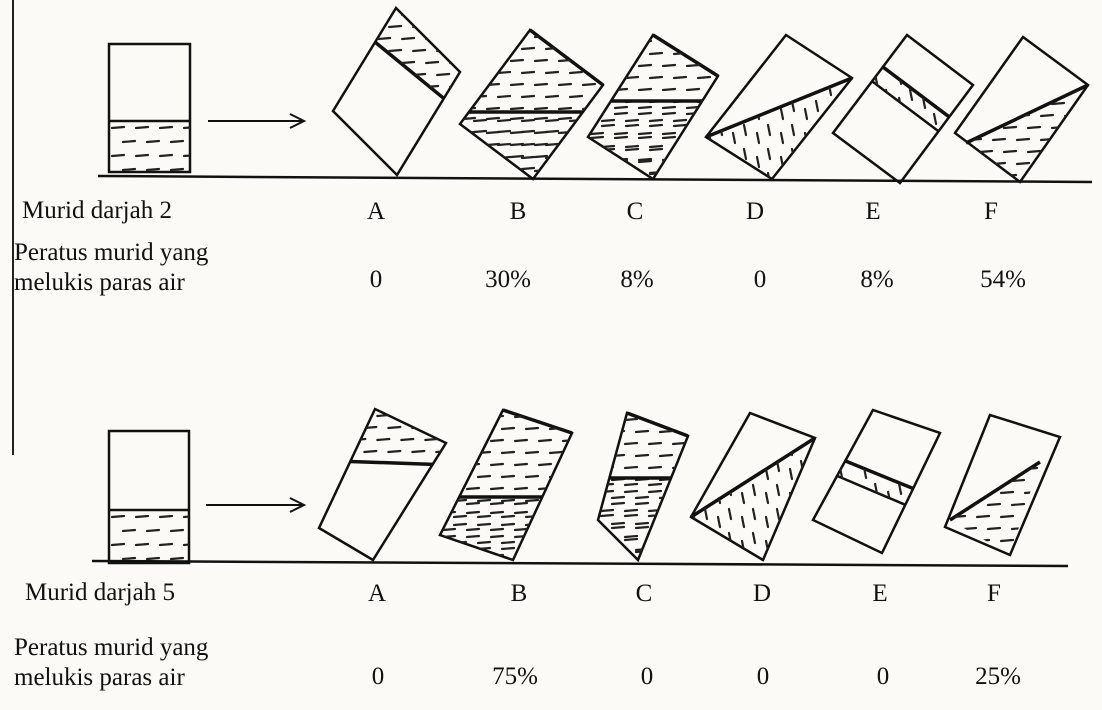 The width and height of the screenshot is (1102, 710). I want to click on percent-f: 54%, so click(1003, 279).